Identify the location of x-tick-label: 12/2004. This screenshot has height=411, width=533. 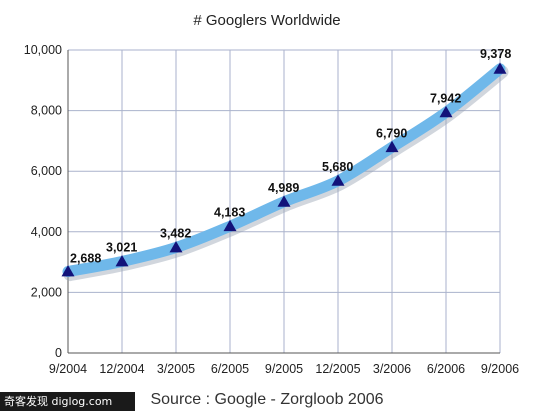
(121, 369).